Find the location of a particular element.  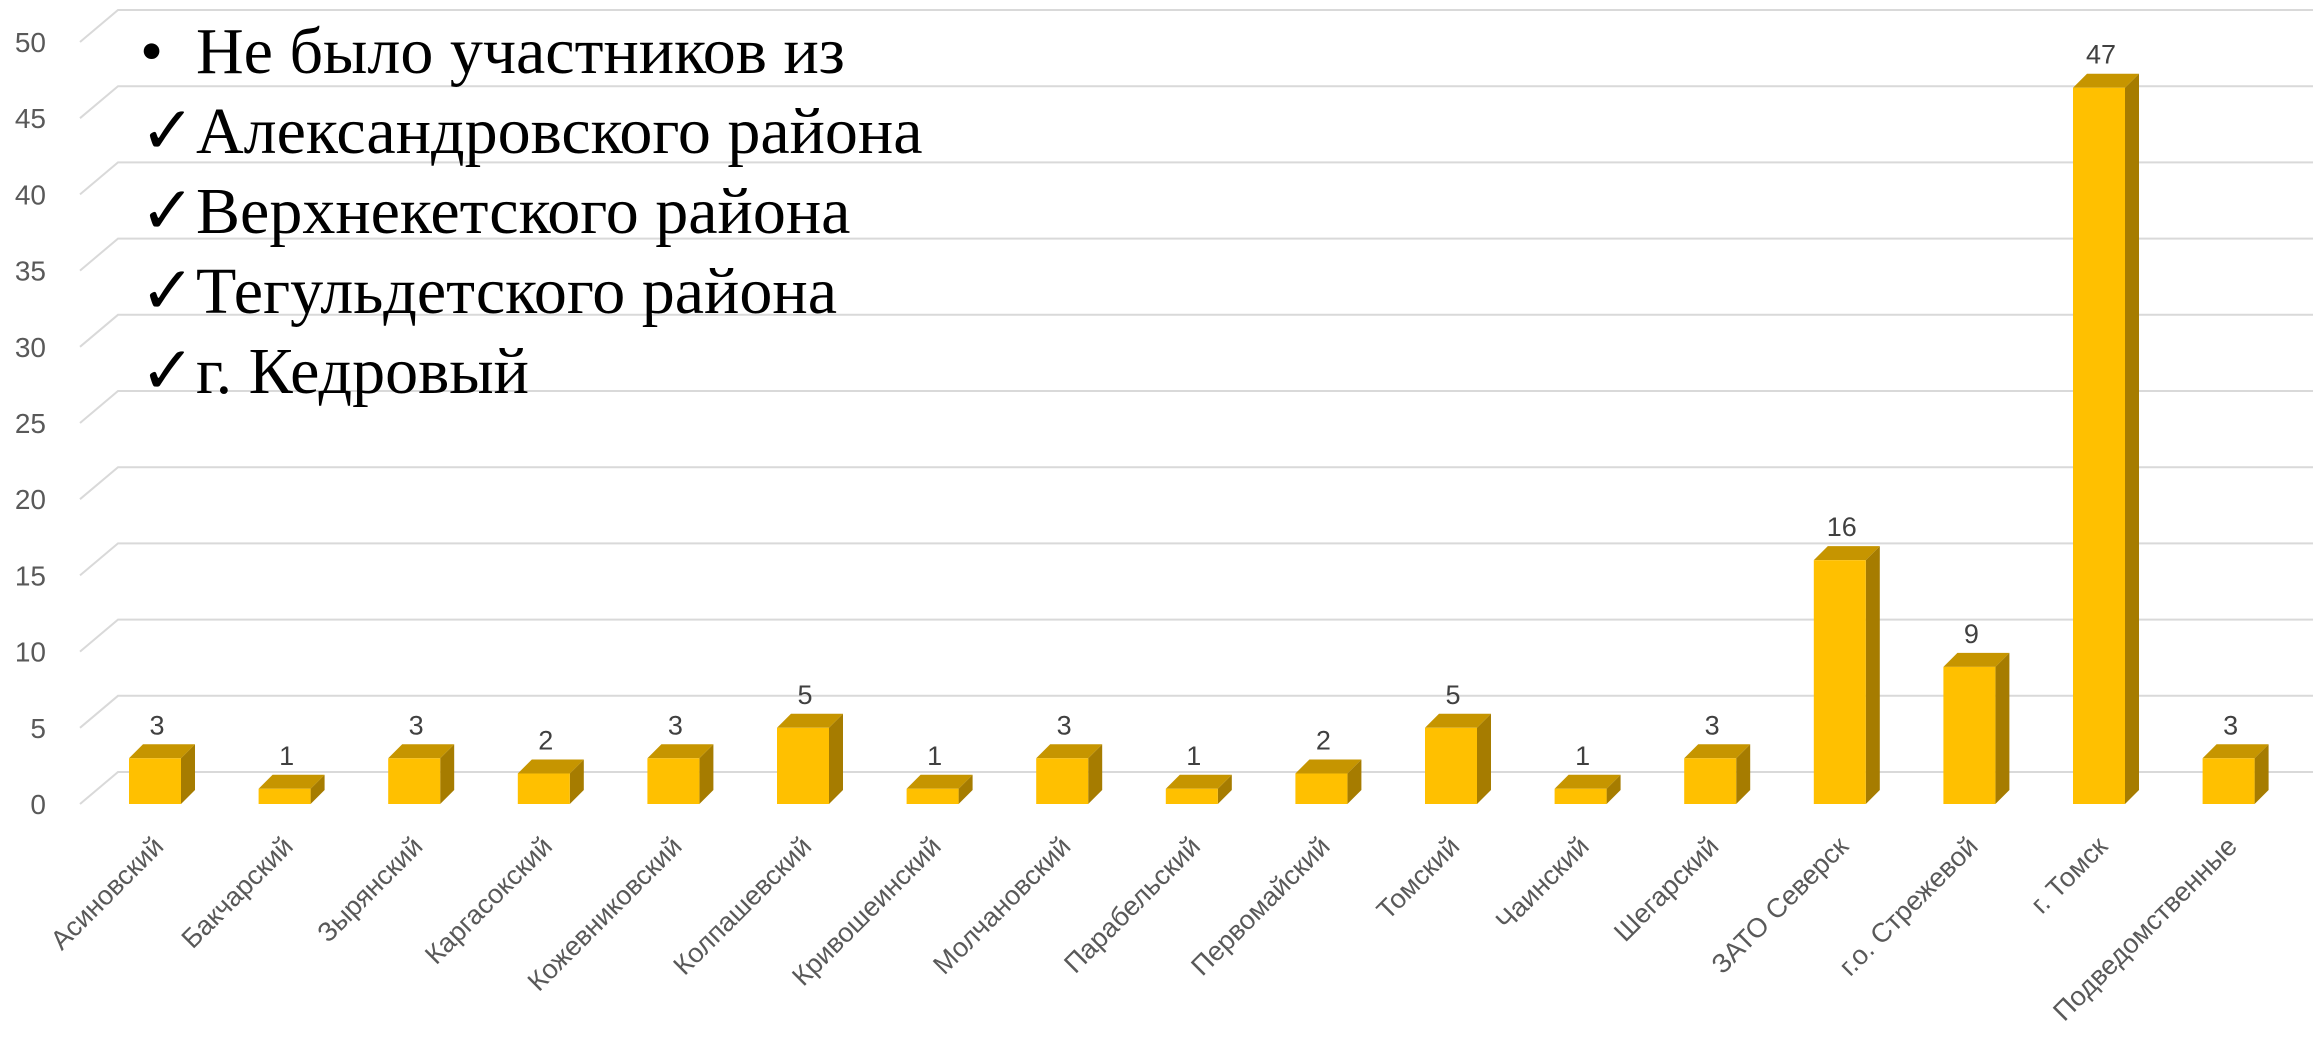

data-label: 9 is located at coordinates (1971, 634).